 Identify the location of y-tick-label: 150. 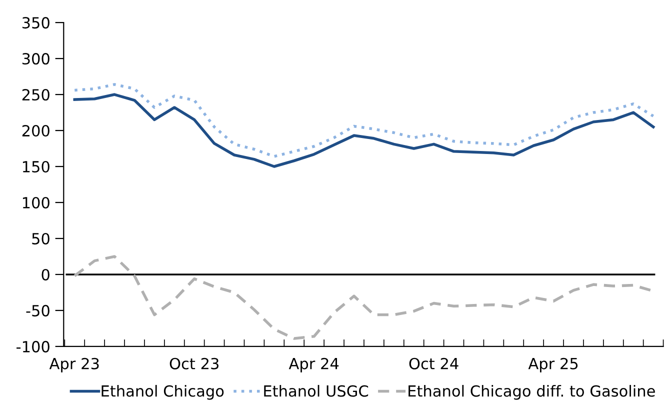
(36, 166).